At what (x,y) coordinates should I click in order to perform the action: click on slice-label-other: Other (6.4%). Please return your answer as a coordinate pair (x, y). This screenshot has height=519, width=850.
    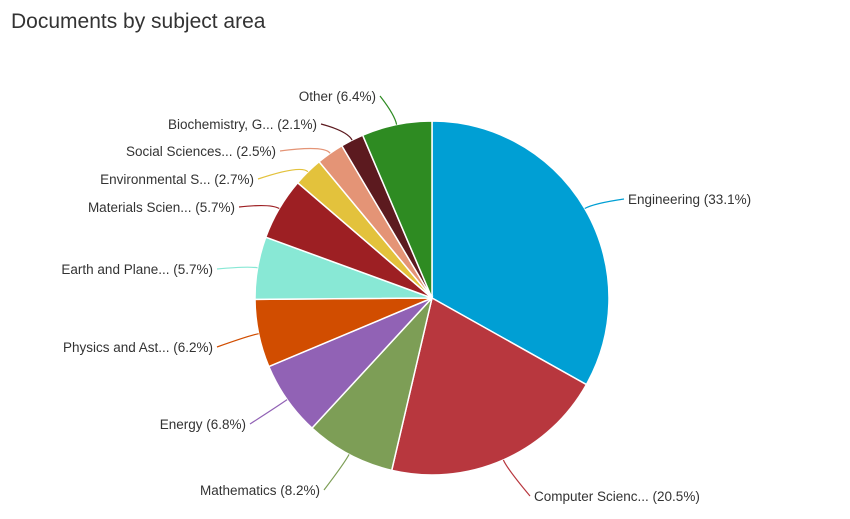
    Looking at the image, I should click on (337, 96).